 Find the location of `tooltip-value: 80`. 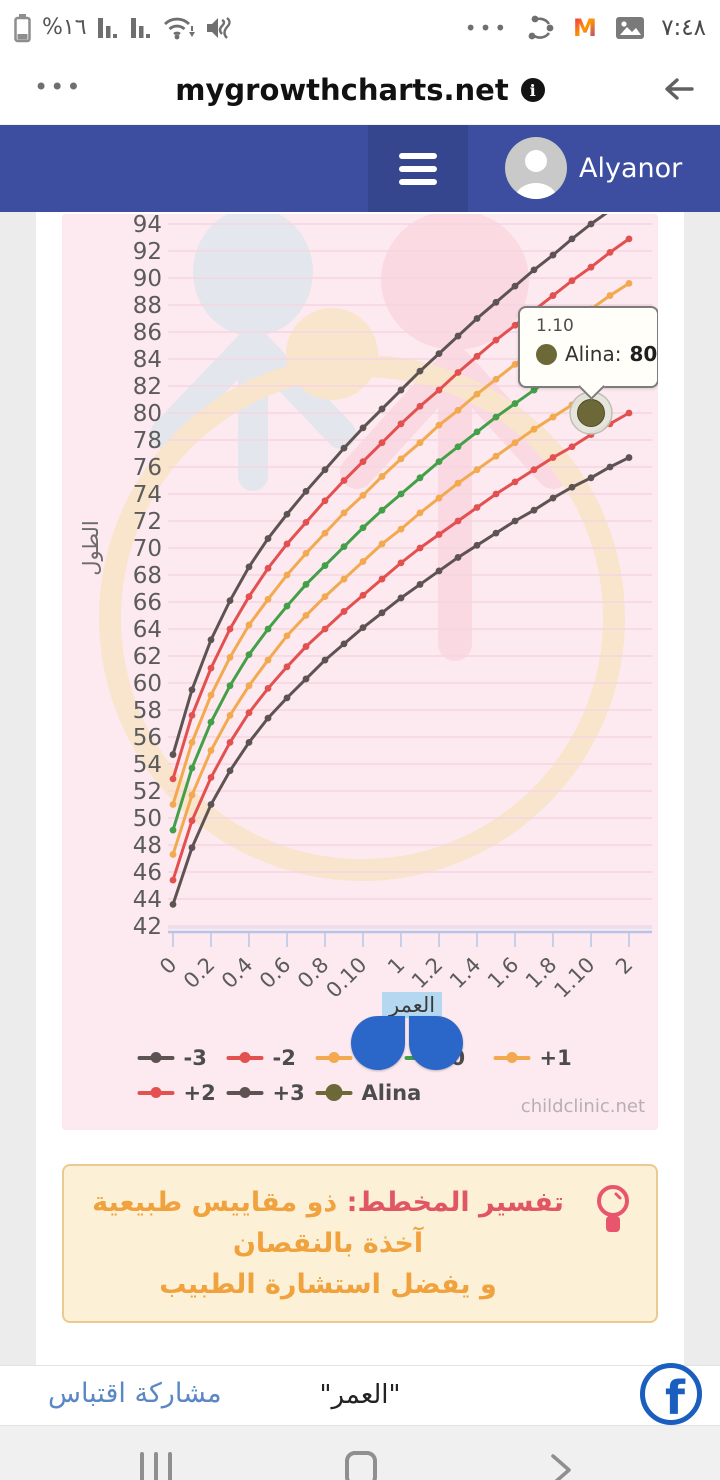

tooltip-value: 80 is located at coordinates (643, 354).